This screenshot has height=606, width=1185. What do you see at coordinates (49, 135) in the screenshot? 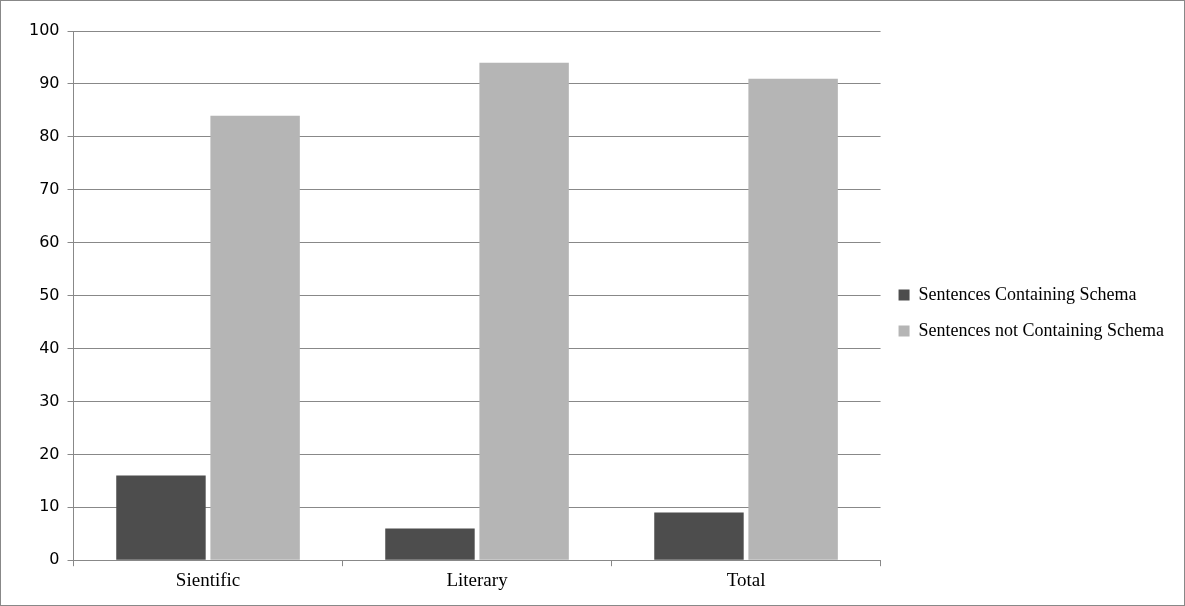
I see `y-tick-label: 80` at bounding box center [49, 135].